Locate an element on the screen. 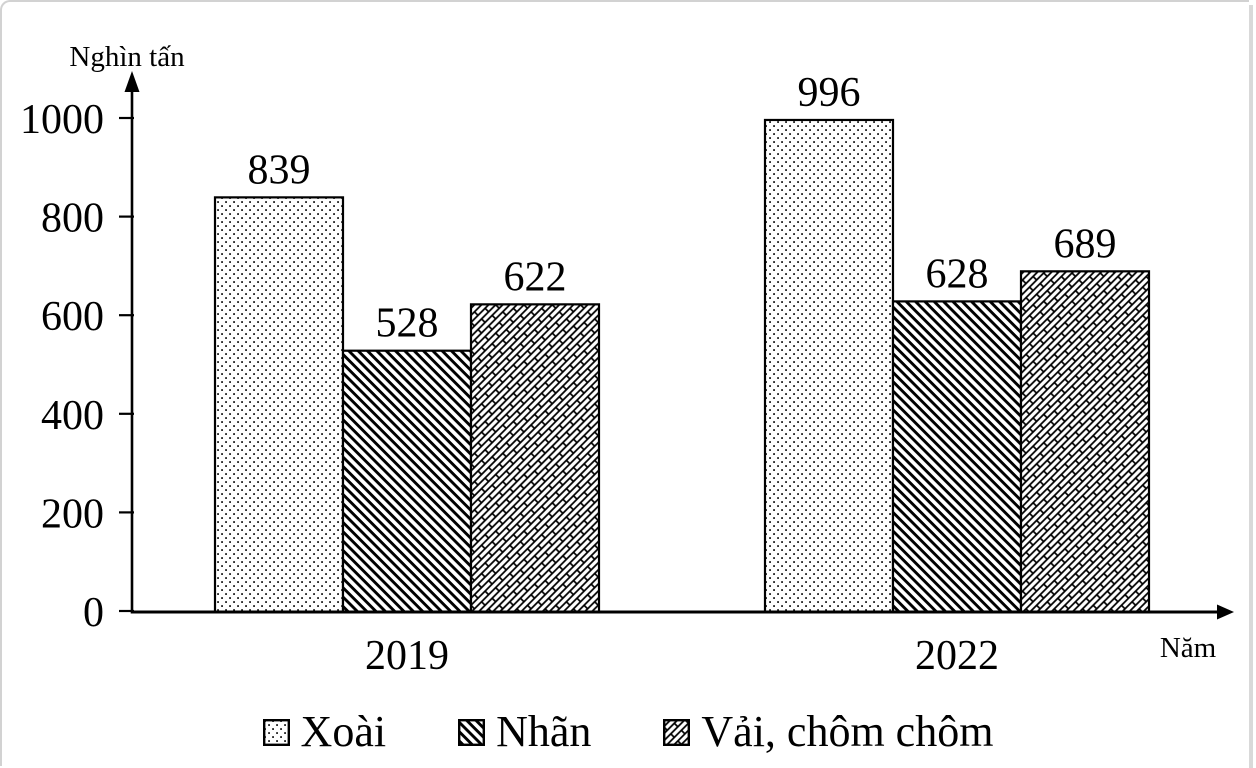 The height and width of the screenshot is (768, 1256). legend-item-vai-chom-chom: Vải, chôm chôm is located at coordinates (828, 732).